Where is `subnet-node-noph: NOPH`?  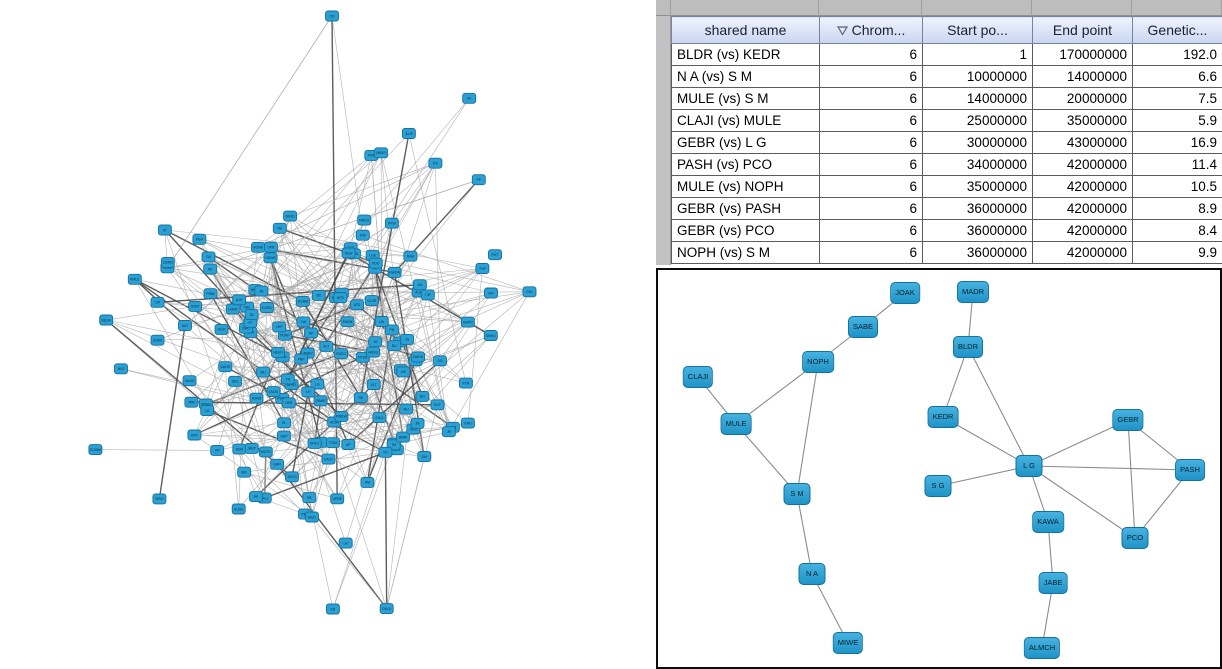
subnet-node-noph: NOPH is located at coordinates (818, 362).